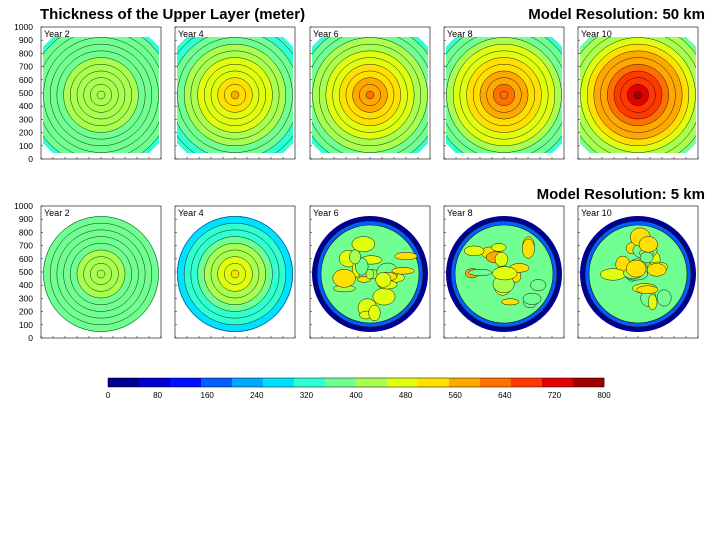 This screenshot has height=540, width=720. I want to click on resolution-label-50km: Model Resolution: 50 km, so click(616, 14).